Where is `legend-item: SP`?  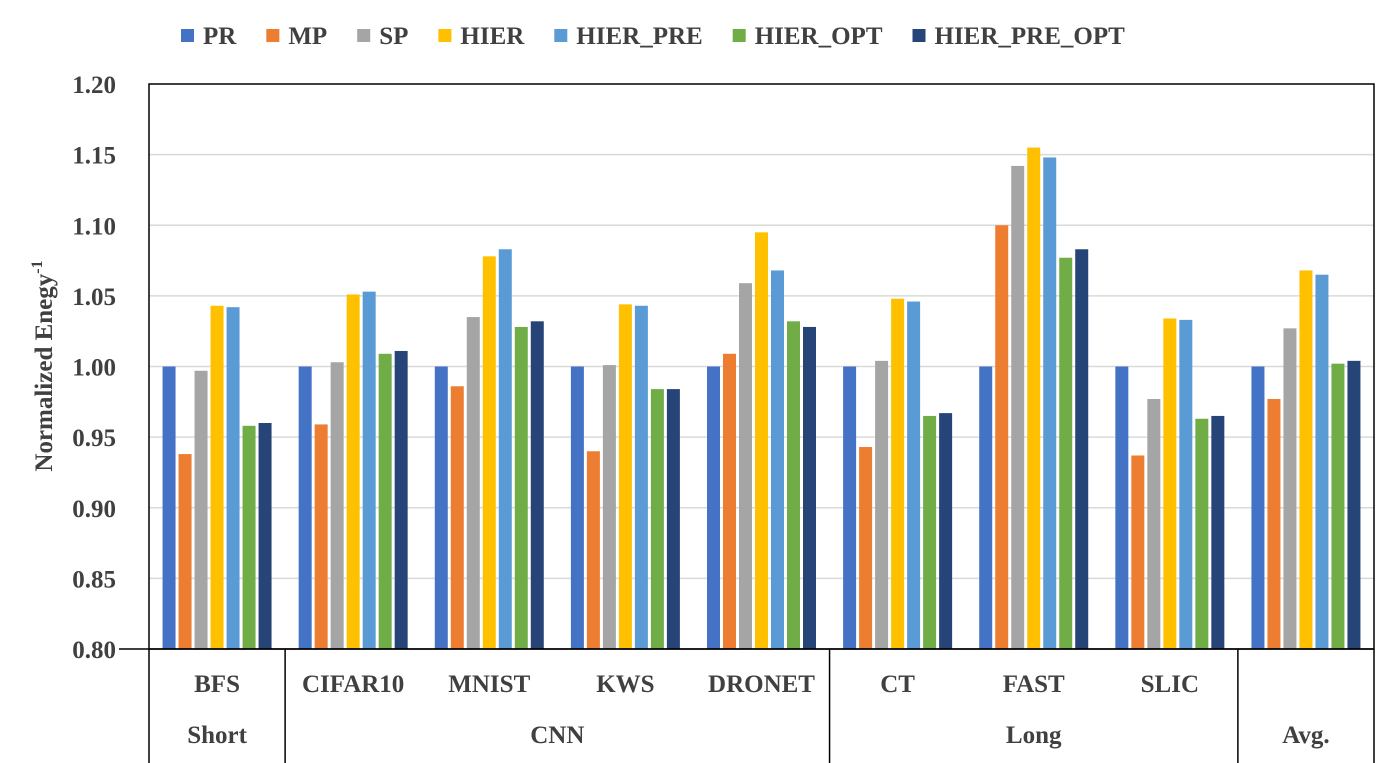
legend-item: SP is located at coordinates (382, 36).